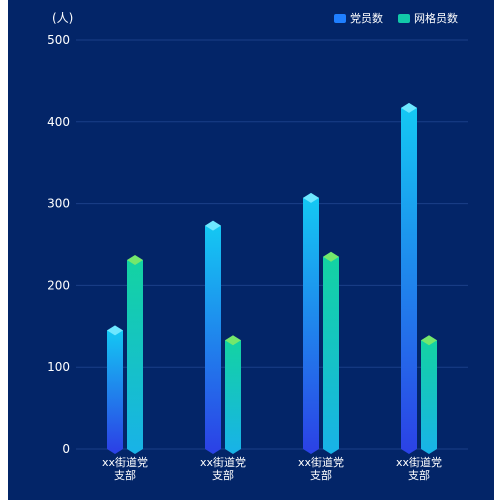 The height and width of the screenshot is (500, 500). Describe the element at coordinates (58, 122) in the screenshot. I see `y-tick-label: 400` at that location.